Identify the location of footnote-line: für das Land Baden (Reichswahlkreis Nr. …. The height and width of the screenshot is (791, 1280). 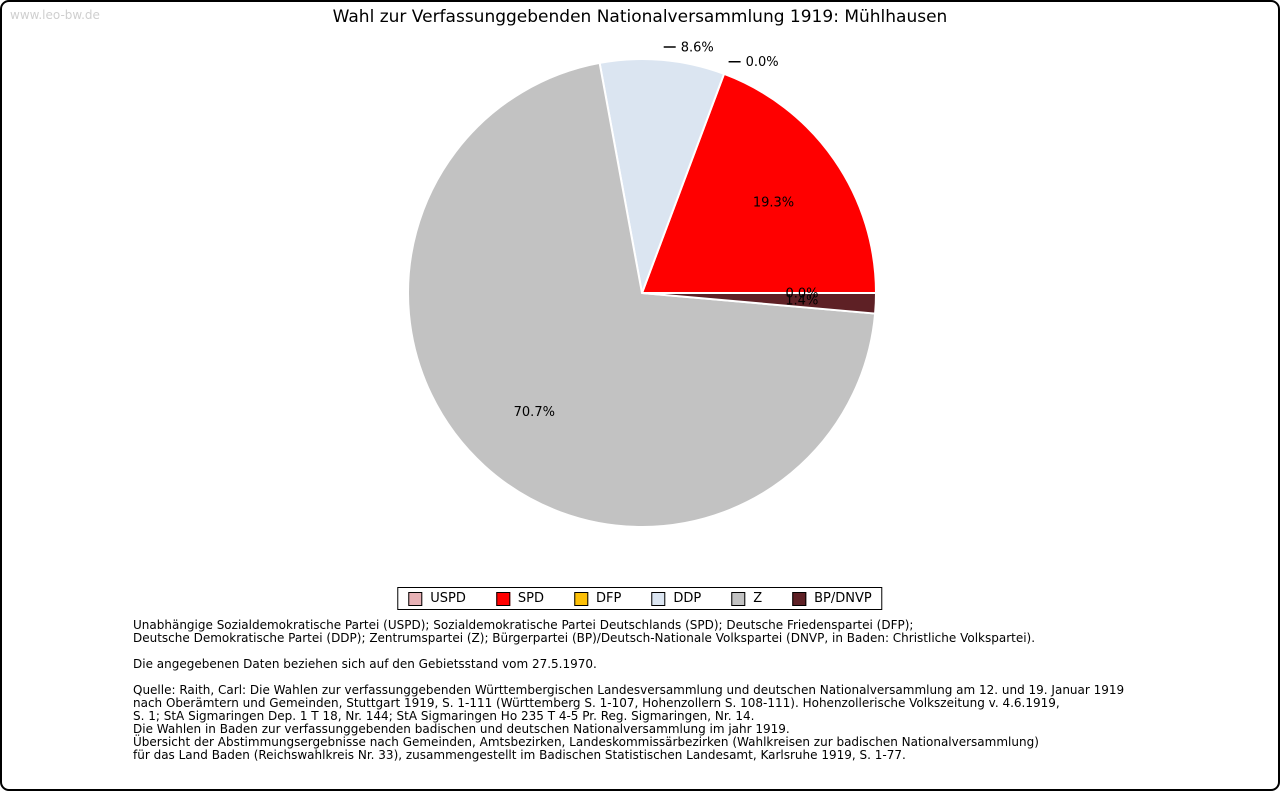
(519, 755).